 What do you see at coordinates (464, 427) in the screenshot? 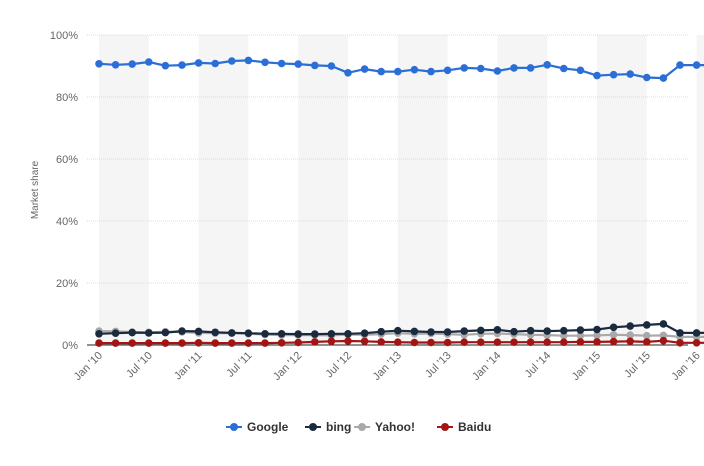
I see `legend-item-baidu: Baidu` at bounding box center [464, 427].